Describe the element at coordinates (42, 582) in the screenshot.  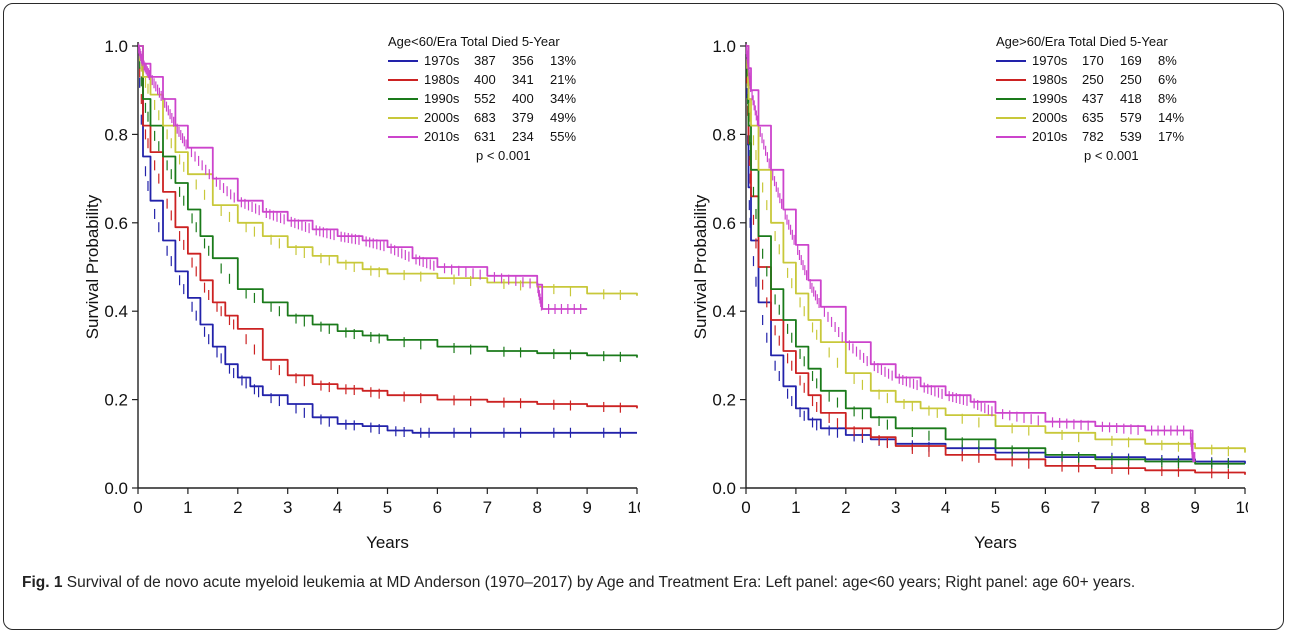
I see `caption-label: Fig. 1` at that location.